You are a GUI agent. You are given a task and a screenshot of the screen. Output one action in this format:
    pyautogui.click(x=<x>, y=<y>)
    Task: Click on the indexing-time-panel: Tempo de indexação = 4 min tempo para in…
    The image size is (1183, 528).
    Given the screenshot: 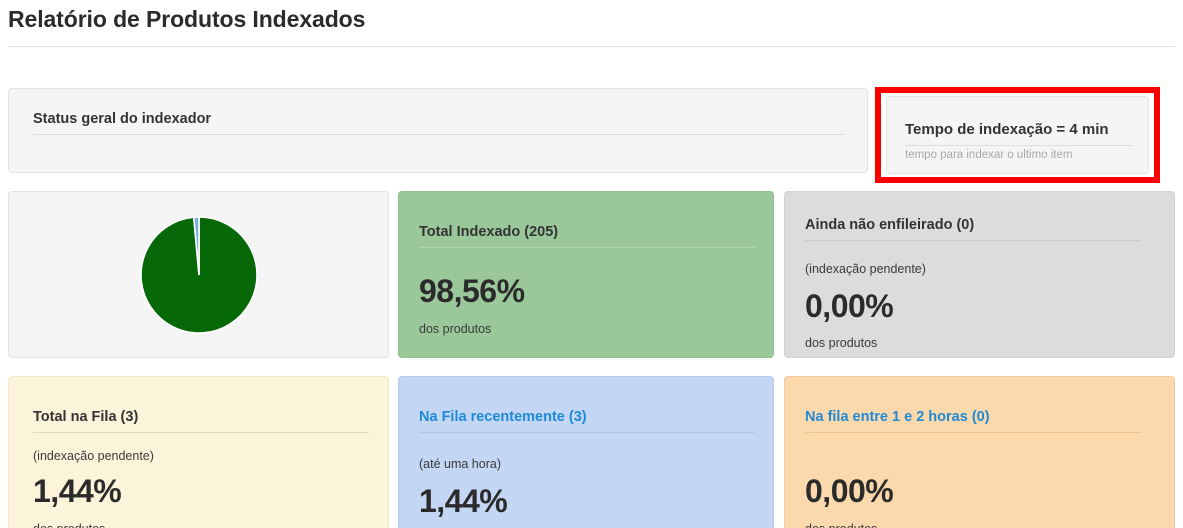 What is the action you would take?
    pyautogui.click(x=1017, y=135)
    